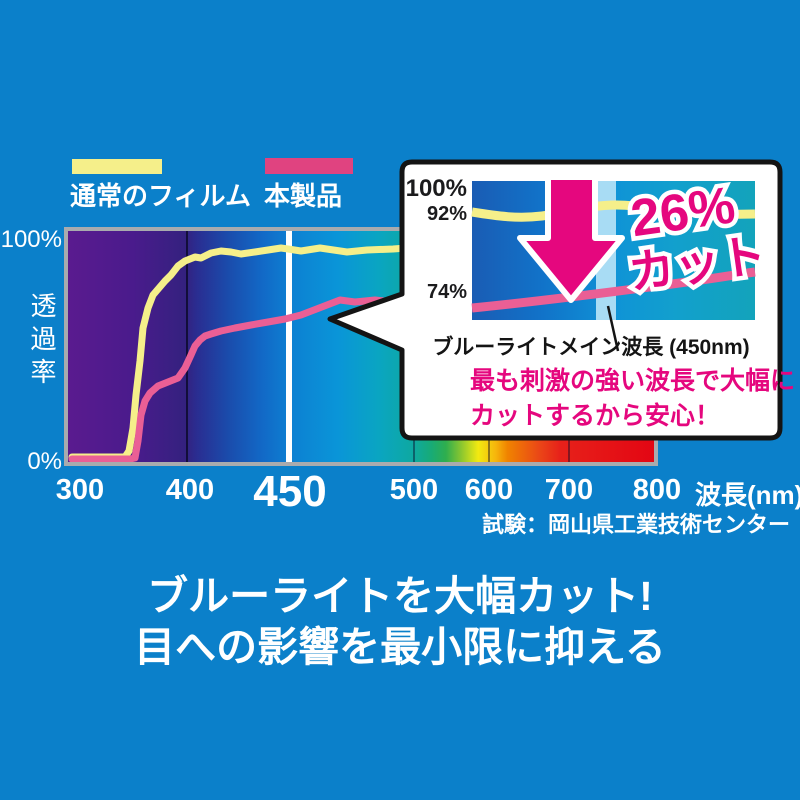 The width and height of the screenshot is (800, 800). Describe the element at coordinates (446, 214) in the screenshot. I see `callout-label-92: 92%` at that location.